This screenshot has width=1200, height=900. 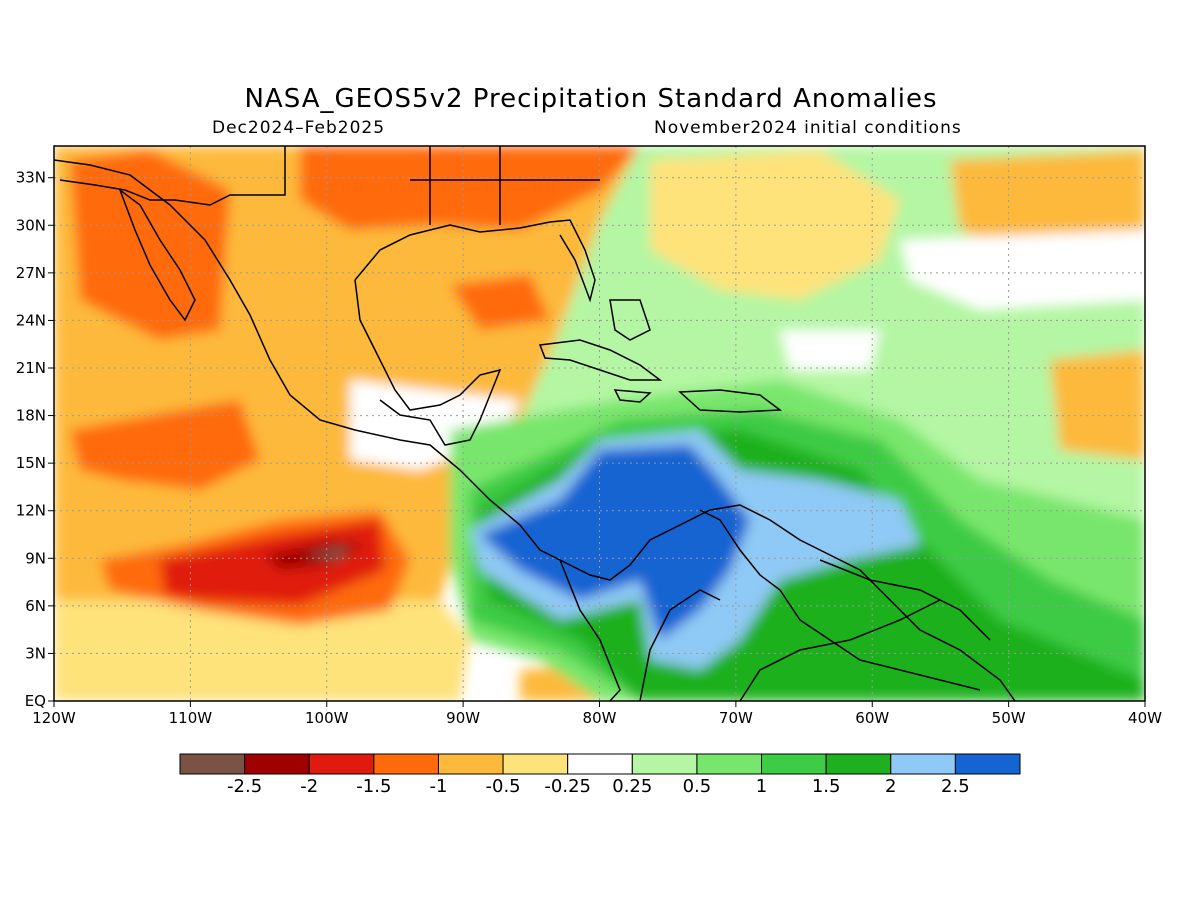 I want to click on colorbar-tick-label: 0.25, so click(x=632, y=786).